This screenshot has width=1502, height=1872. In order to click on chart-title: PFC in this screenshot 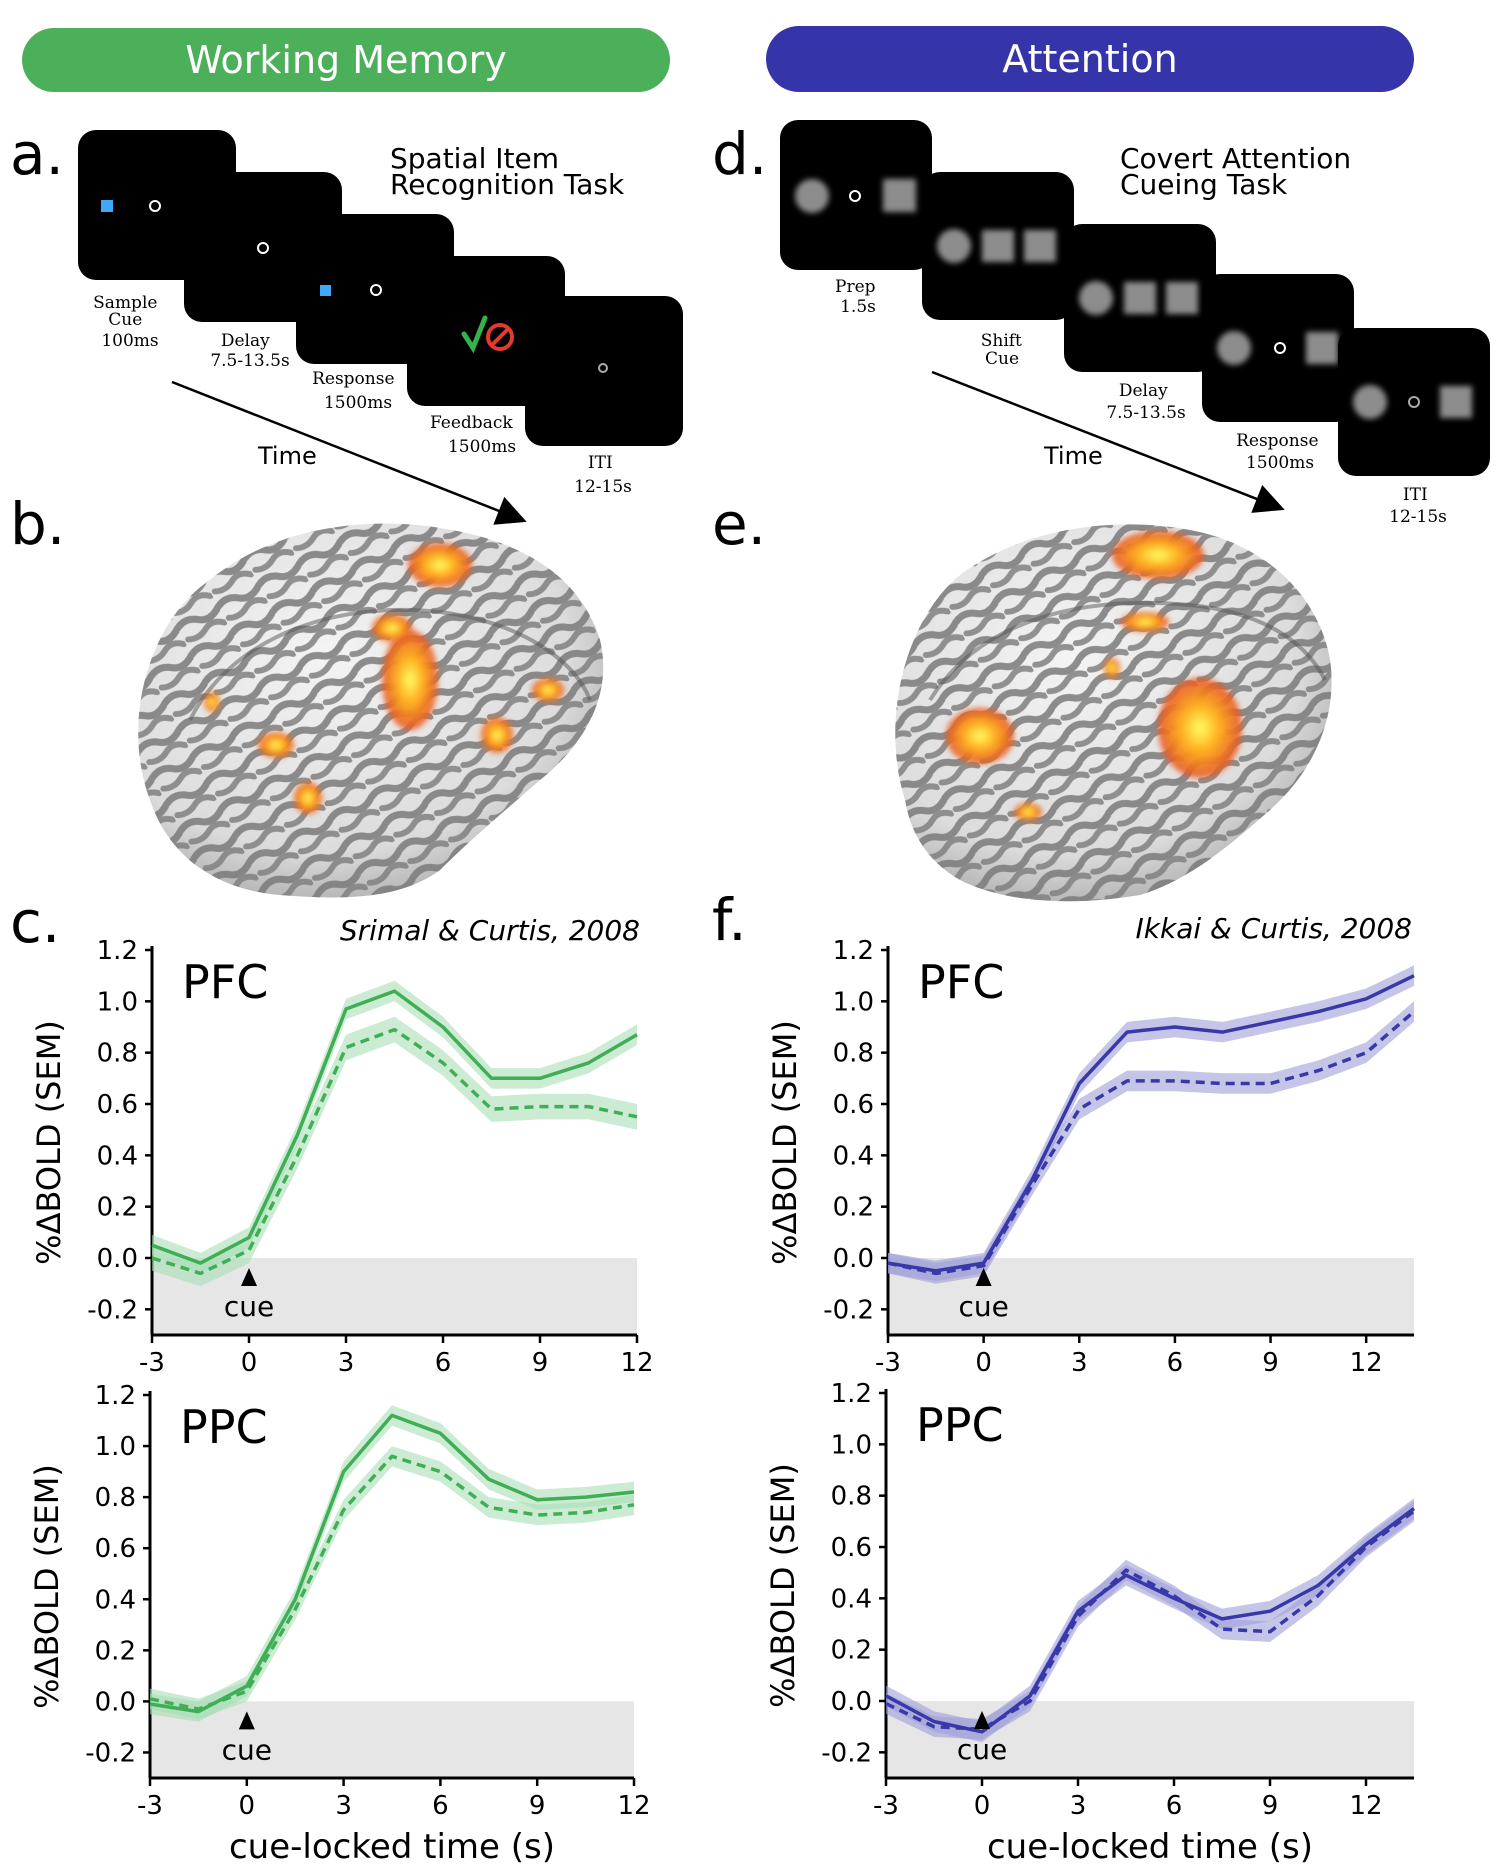, I will do `click(961, 982)`.